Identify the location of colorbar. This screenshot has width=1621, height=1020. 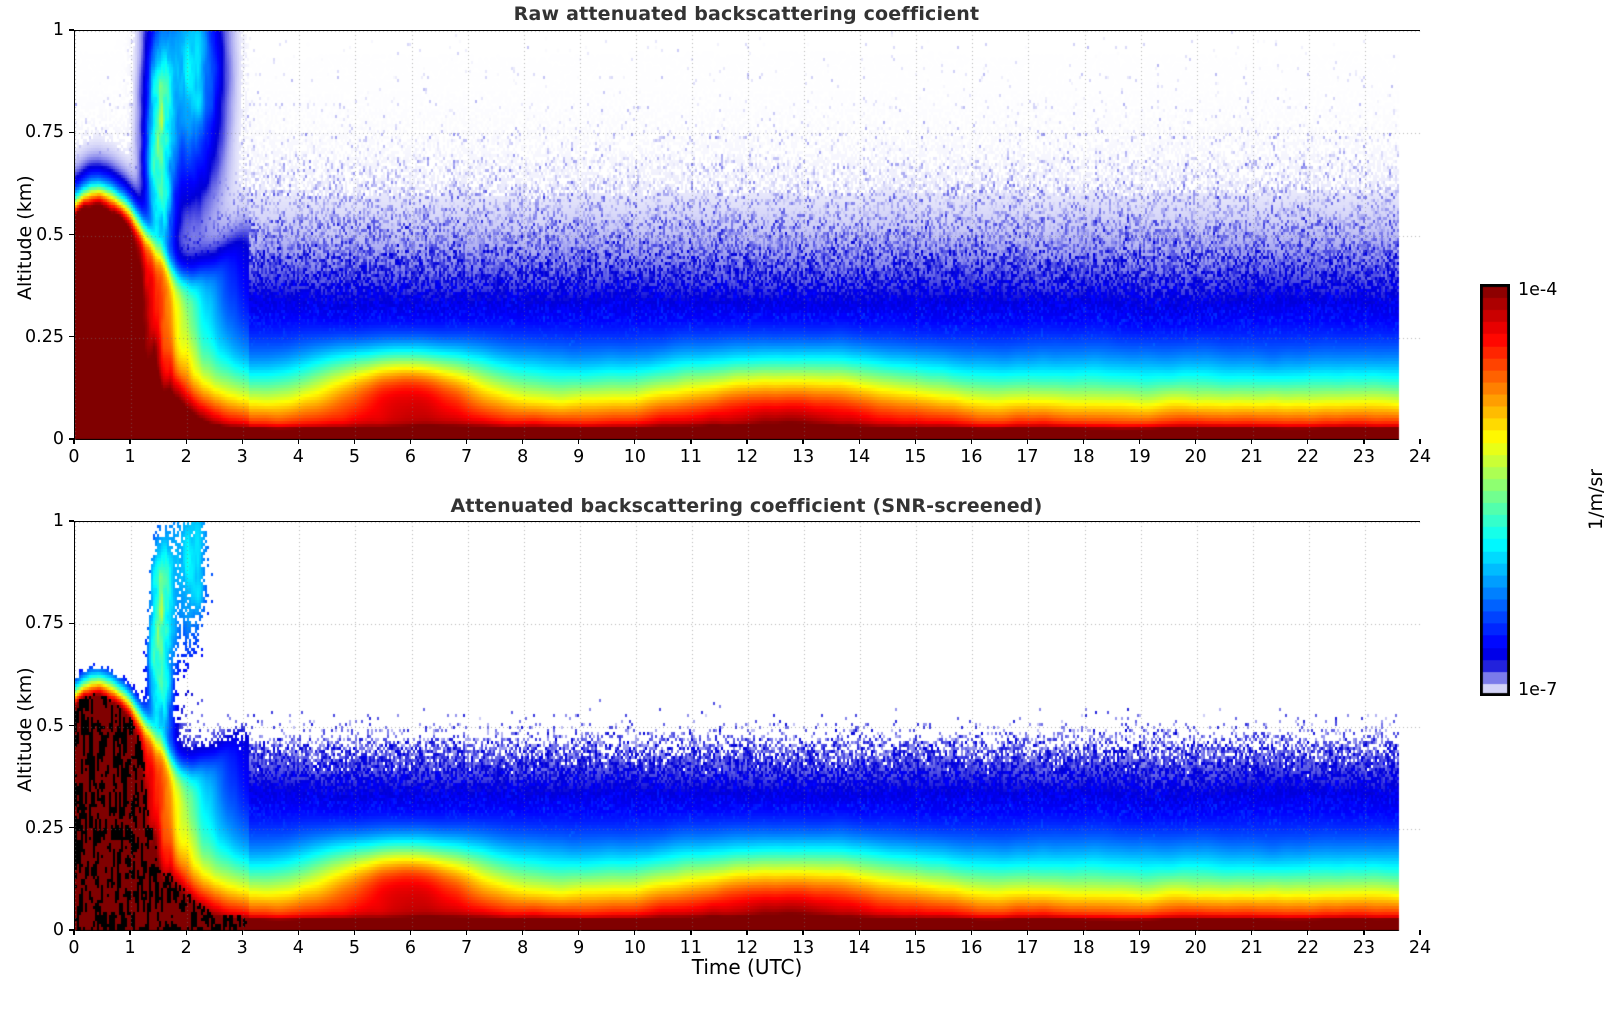
(1495, 490).